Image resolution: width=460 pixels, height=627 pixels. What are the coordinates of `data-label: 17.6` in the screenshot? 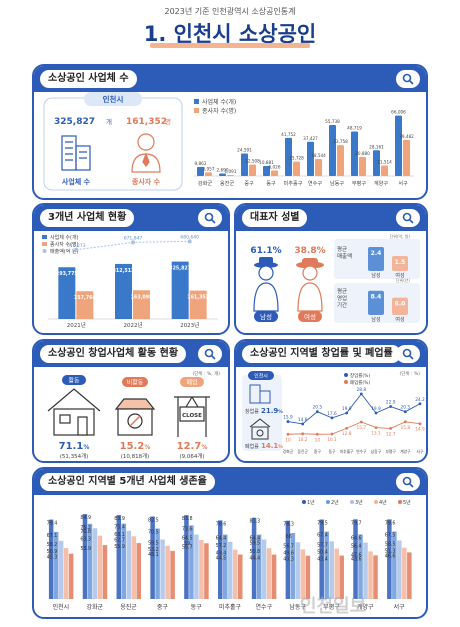 It's located at (332, 414).